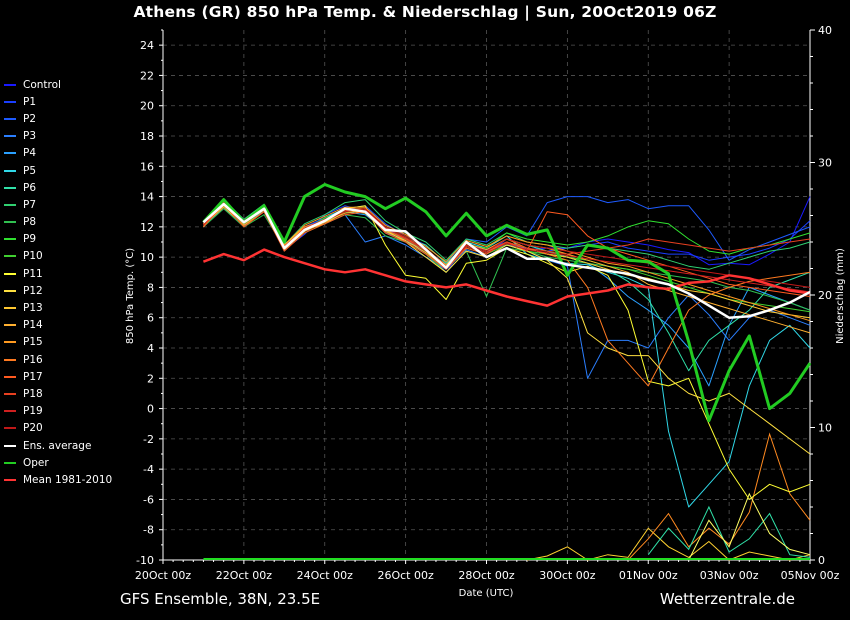 Image resolution: width=850 pixels, height=620 pixels. I want to click on y-tick-label: 10, so click(147, 257).